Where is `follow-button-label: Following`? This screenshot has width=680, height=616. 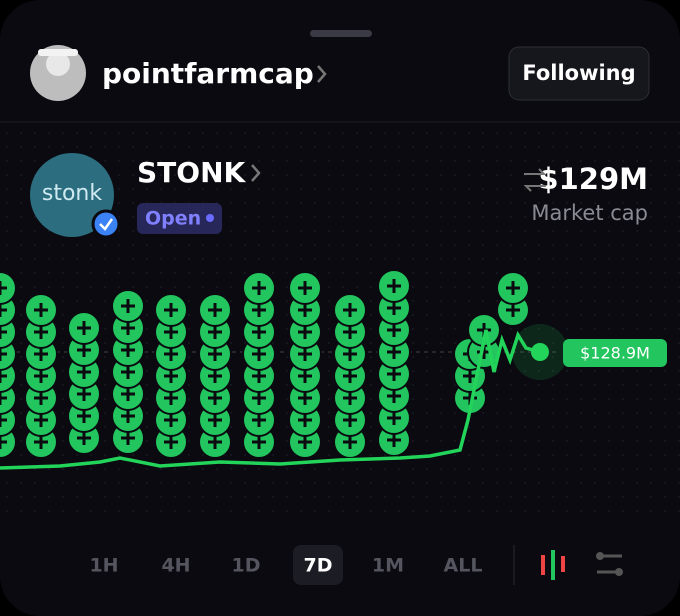 follow-button-label: Following is located at coordinates (578, 73).